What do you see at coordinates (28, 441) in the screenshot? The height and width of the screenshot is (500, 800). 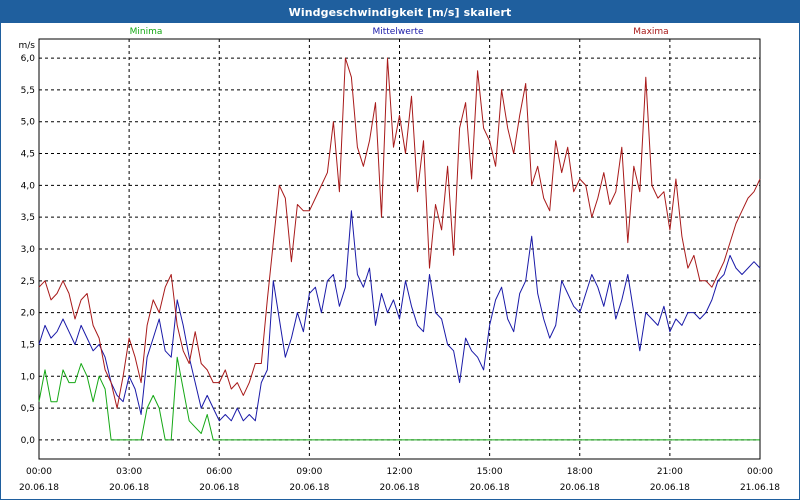 I see `y-tick-label: 0,0` at bounding box center [28, 441].